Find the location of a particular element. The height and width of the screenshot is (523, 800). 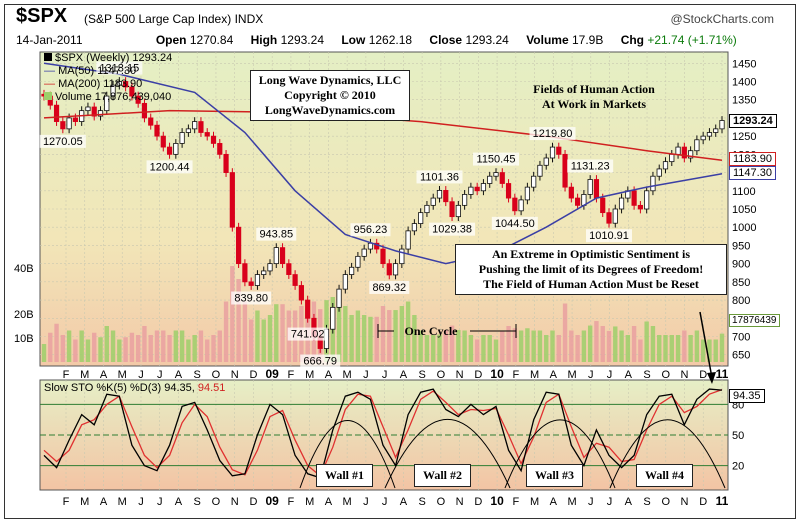

price-tick-label: 850 is located at coordinates (741, 283).